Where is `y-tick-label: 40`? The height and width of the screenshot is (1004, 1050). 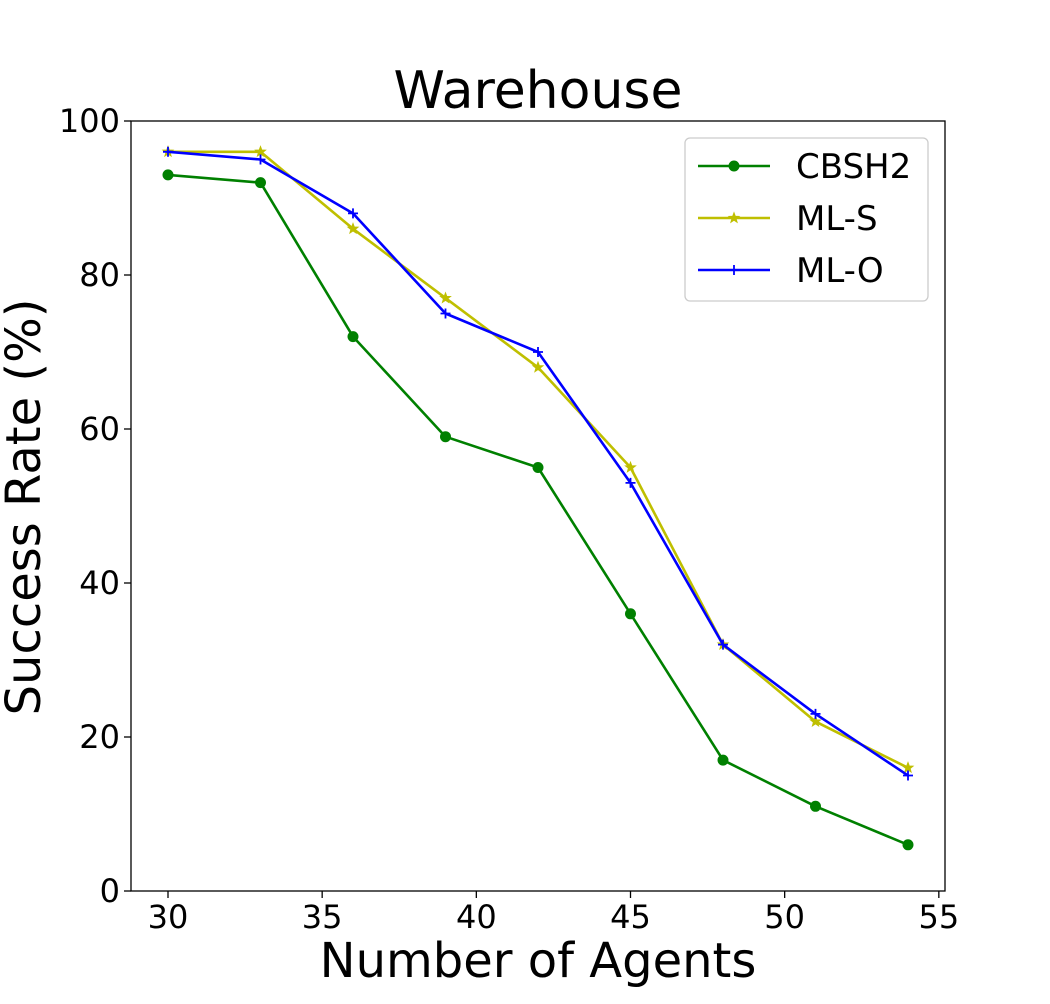
y-tick-label: 40 is located at coordinates (99, 583).